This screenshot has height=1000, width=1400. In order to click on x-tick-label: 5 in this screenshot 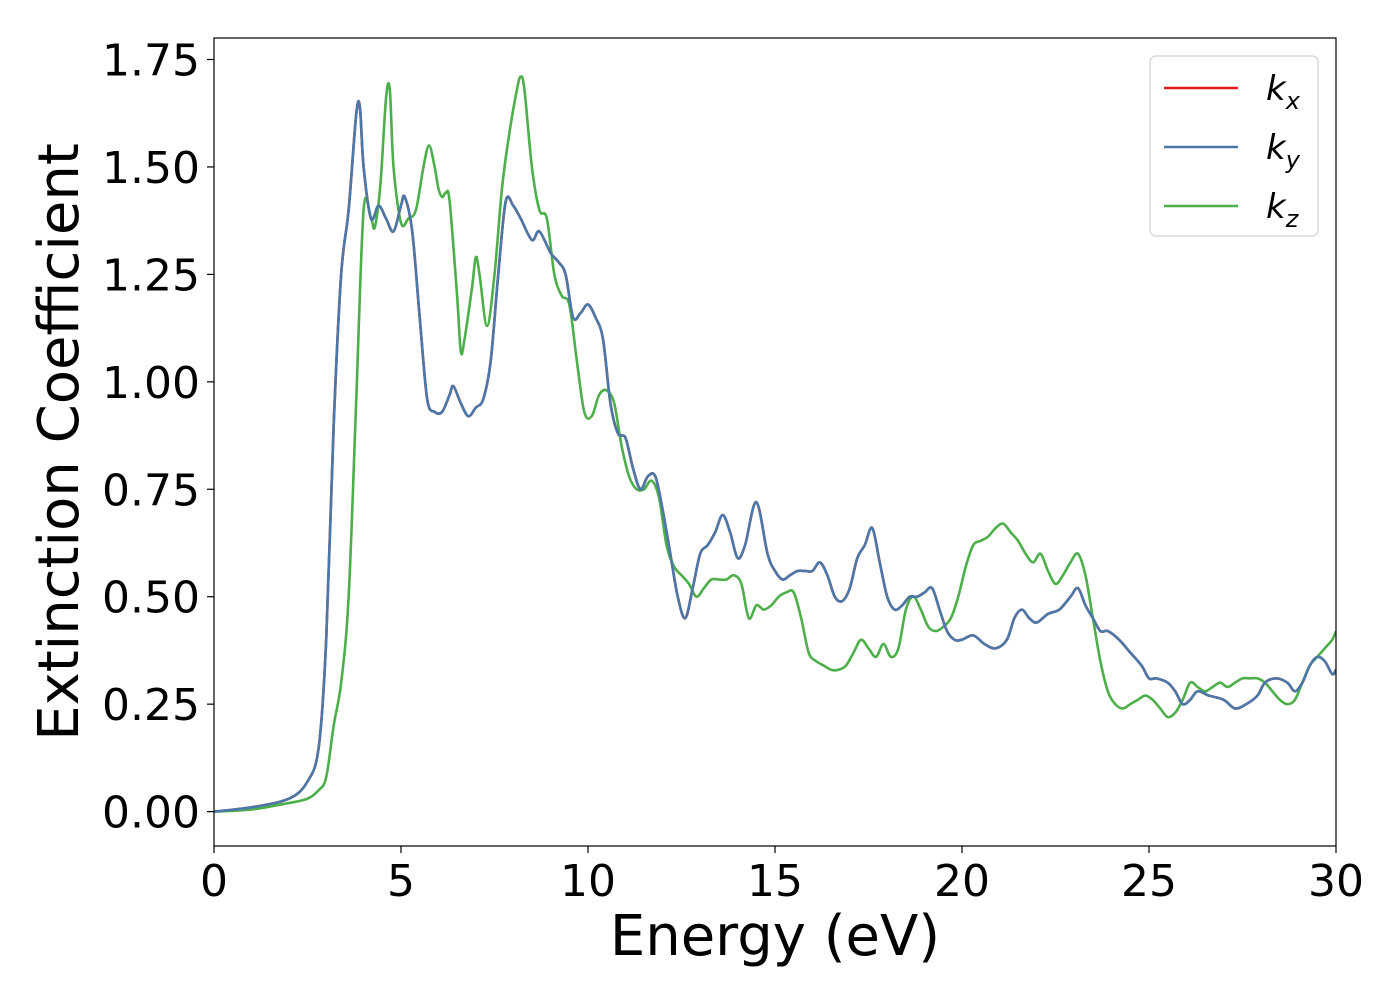, I will do `click(401, 881)`.